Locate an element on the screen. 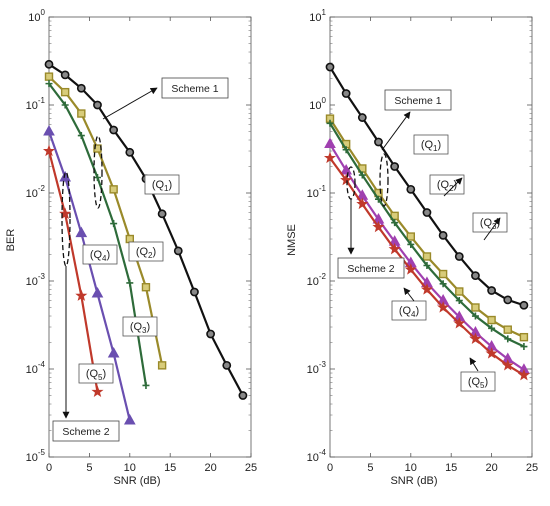  nmse-annotations: Scheme 1 Scheme 2 is located at coordinates (394, 184).